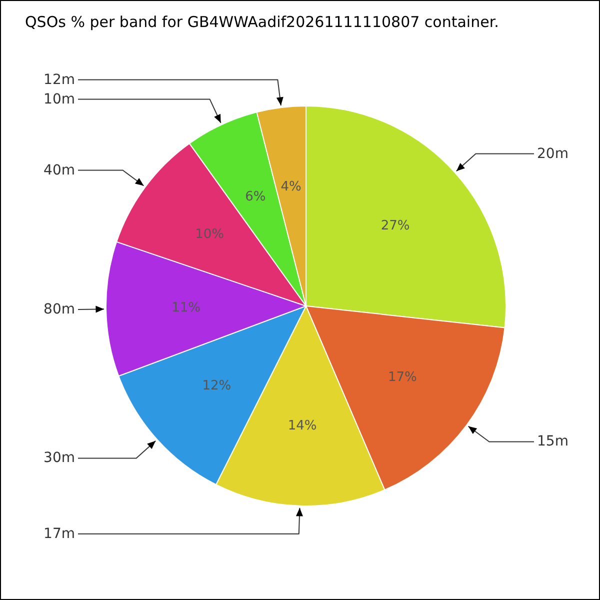  What do you see at coordinates (255, 197) in the screenshot?
I see `data-label: 6%` at bounding box center [255, 197].